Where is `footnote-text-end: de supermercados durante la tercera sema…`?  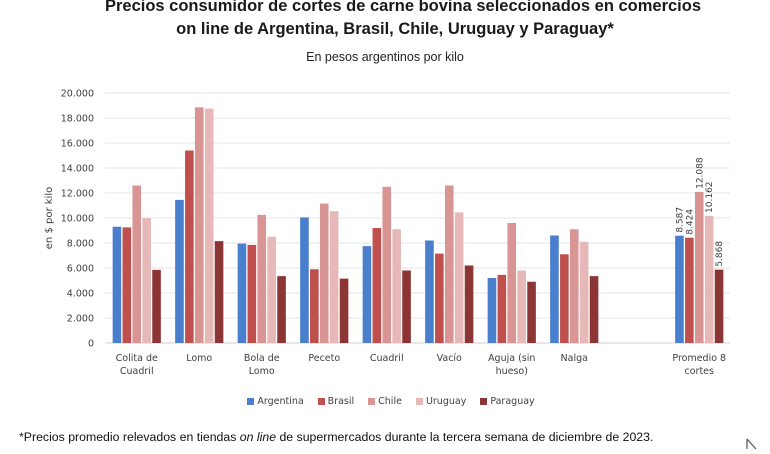
footnote-text-end: de supermercados durante la tercera sema… is located at coordinates (465, 437).